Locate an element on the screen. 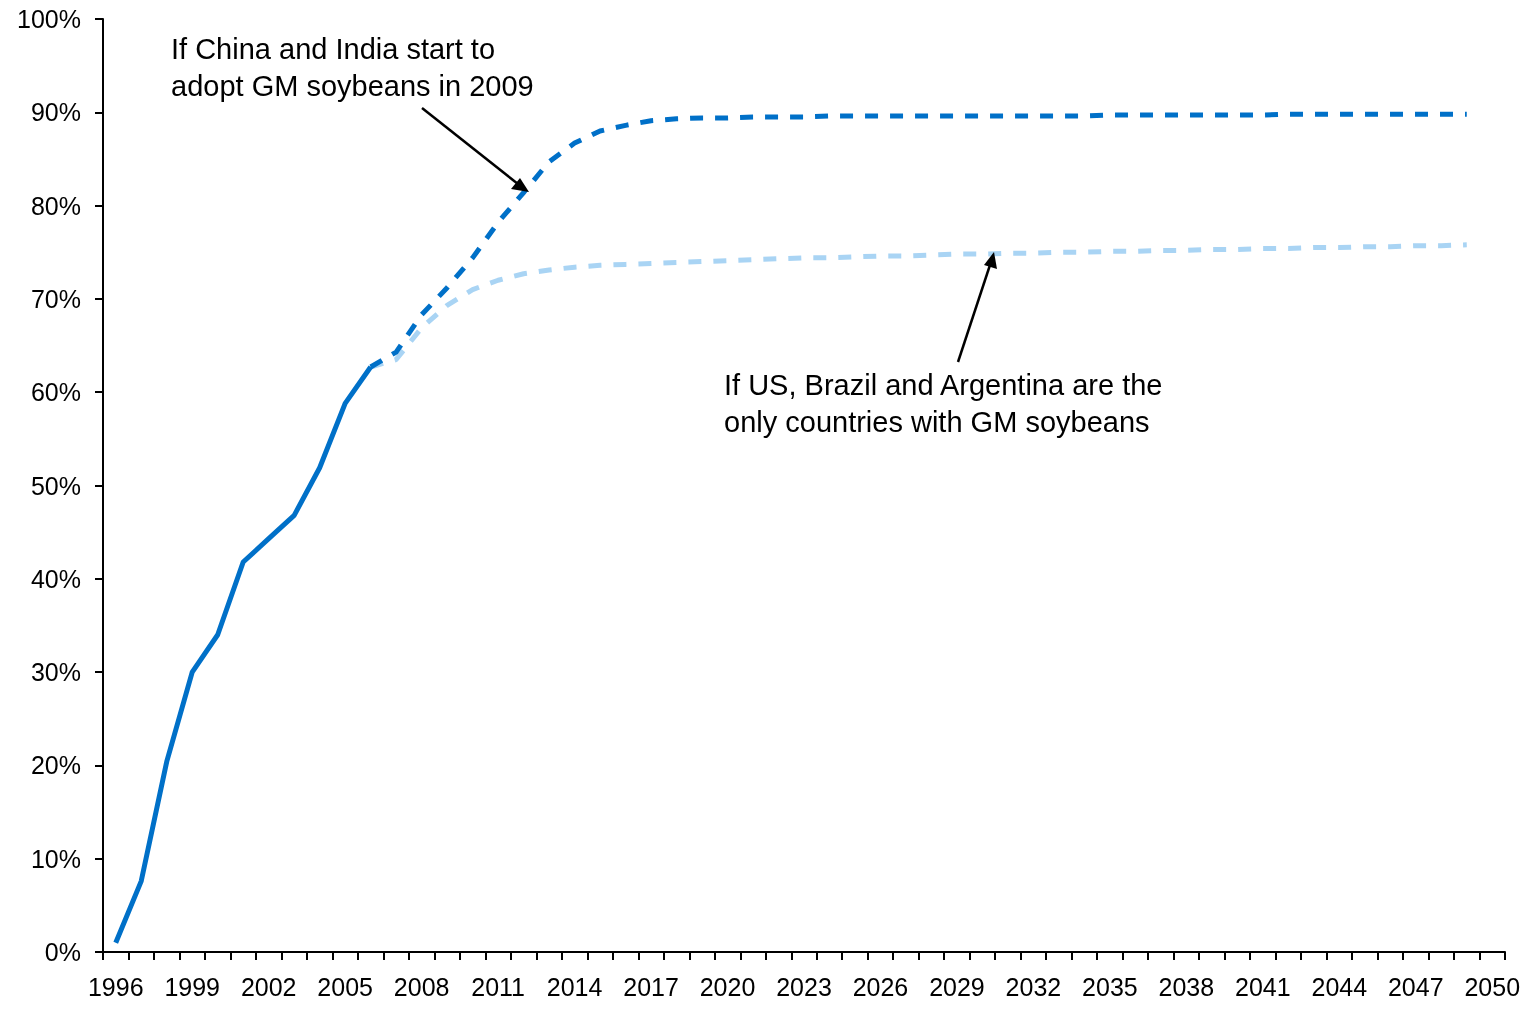  y-tick-label: 80% is located at coordinates (55, 205).